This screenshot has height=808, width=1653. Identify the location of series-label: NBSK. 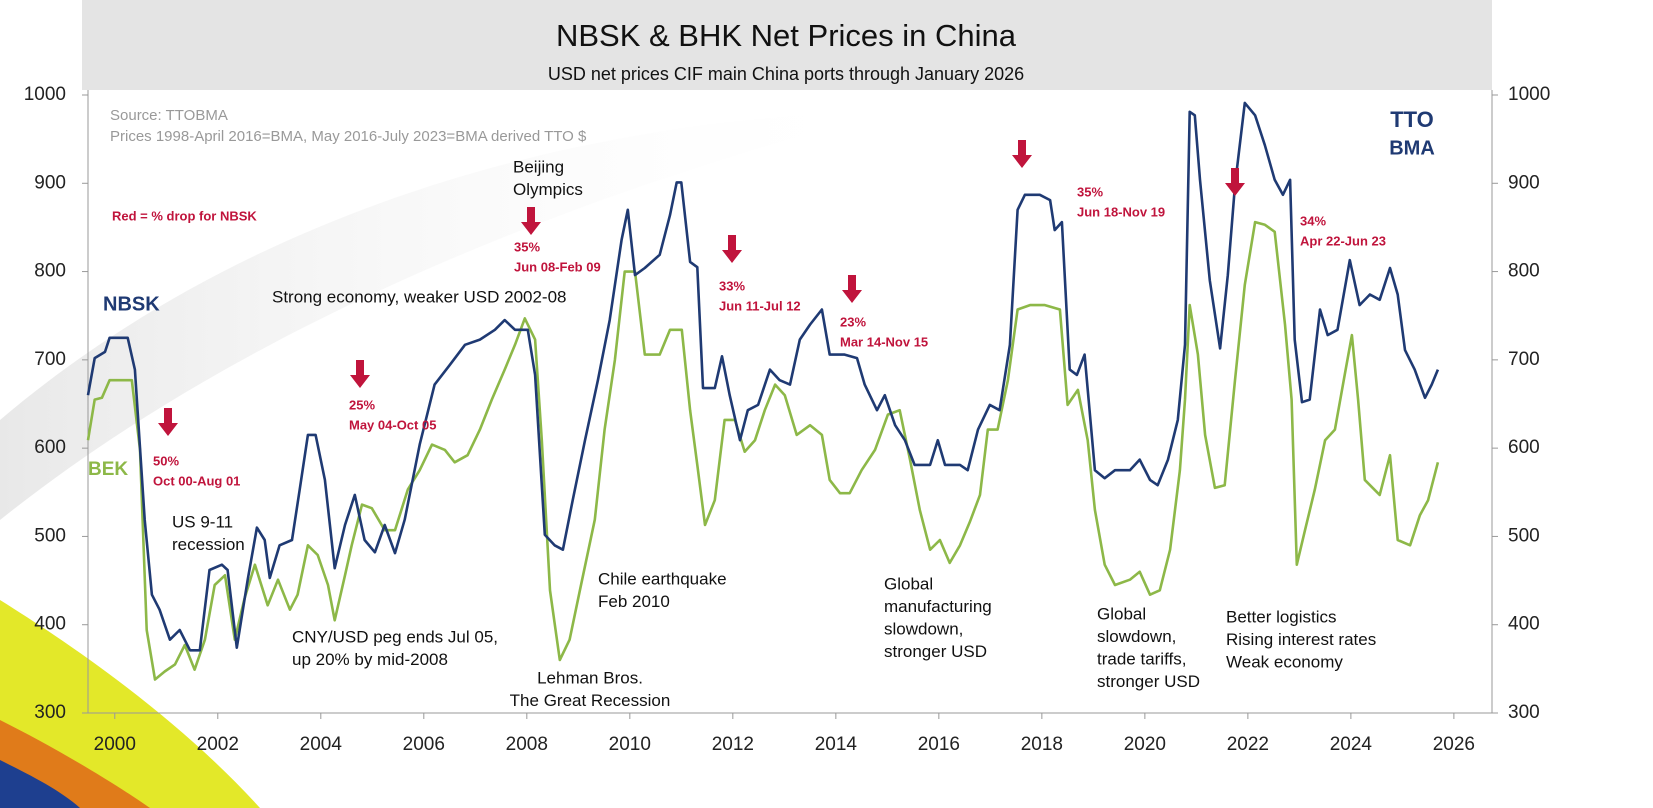
(131, 304).